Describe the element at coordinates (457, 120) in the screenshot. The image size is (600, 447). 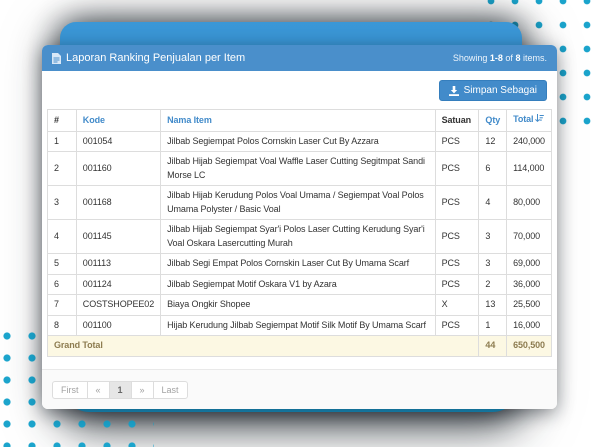
I see `header-satuan: Satuan` at that location.